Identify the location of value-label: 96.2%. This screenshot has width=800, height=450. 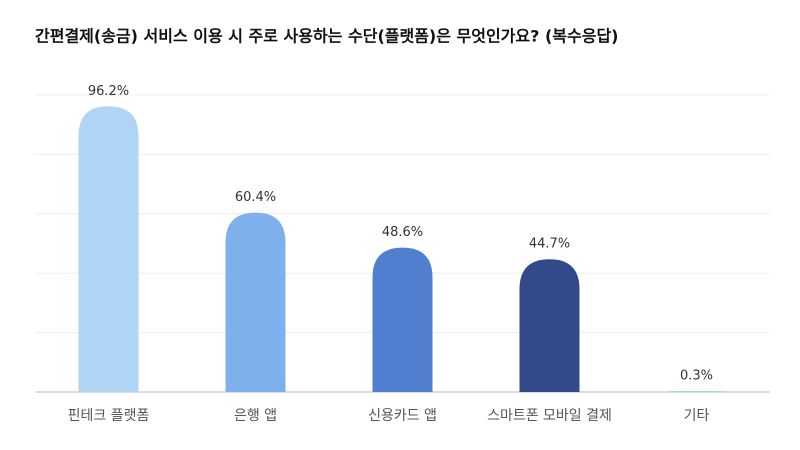
(108, 91).